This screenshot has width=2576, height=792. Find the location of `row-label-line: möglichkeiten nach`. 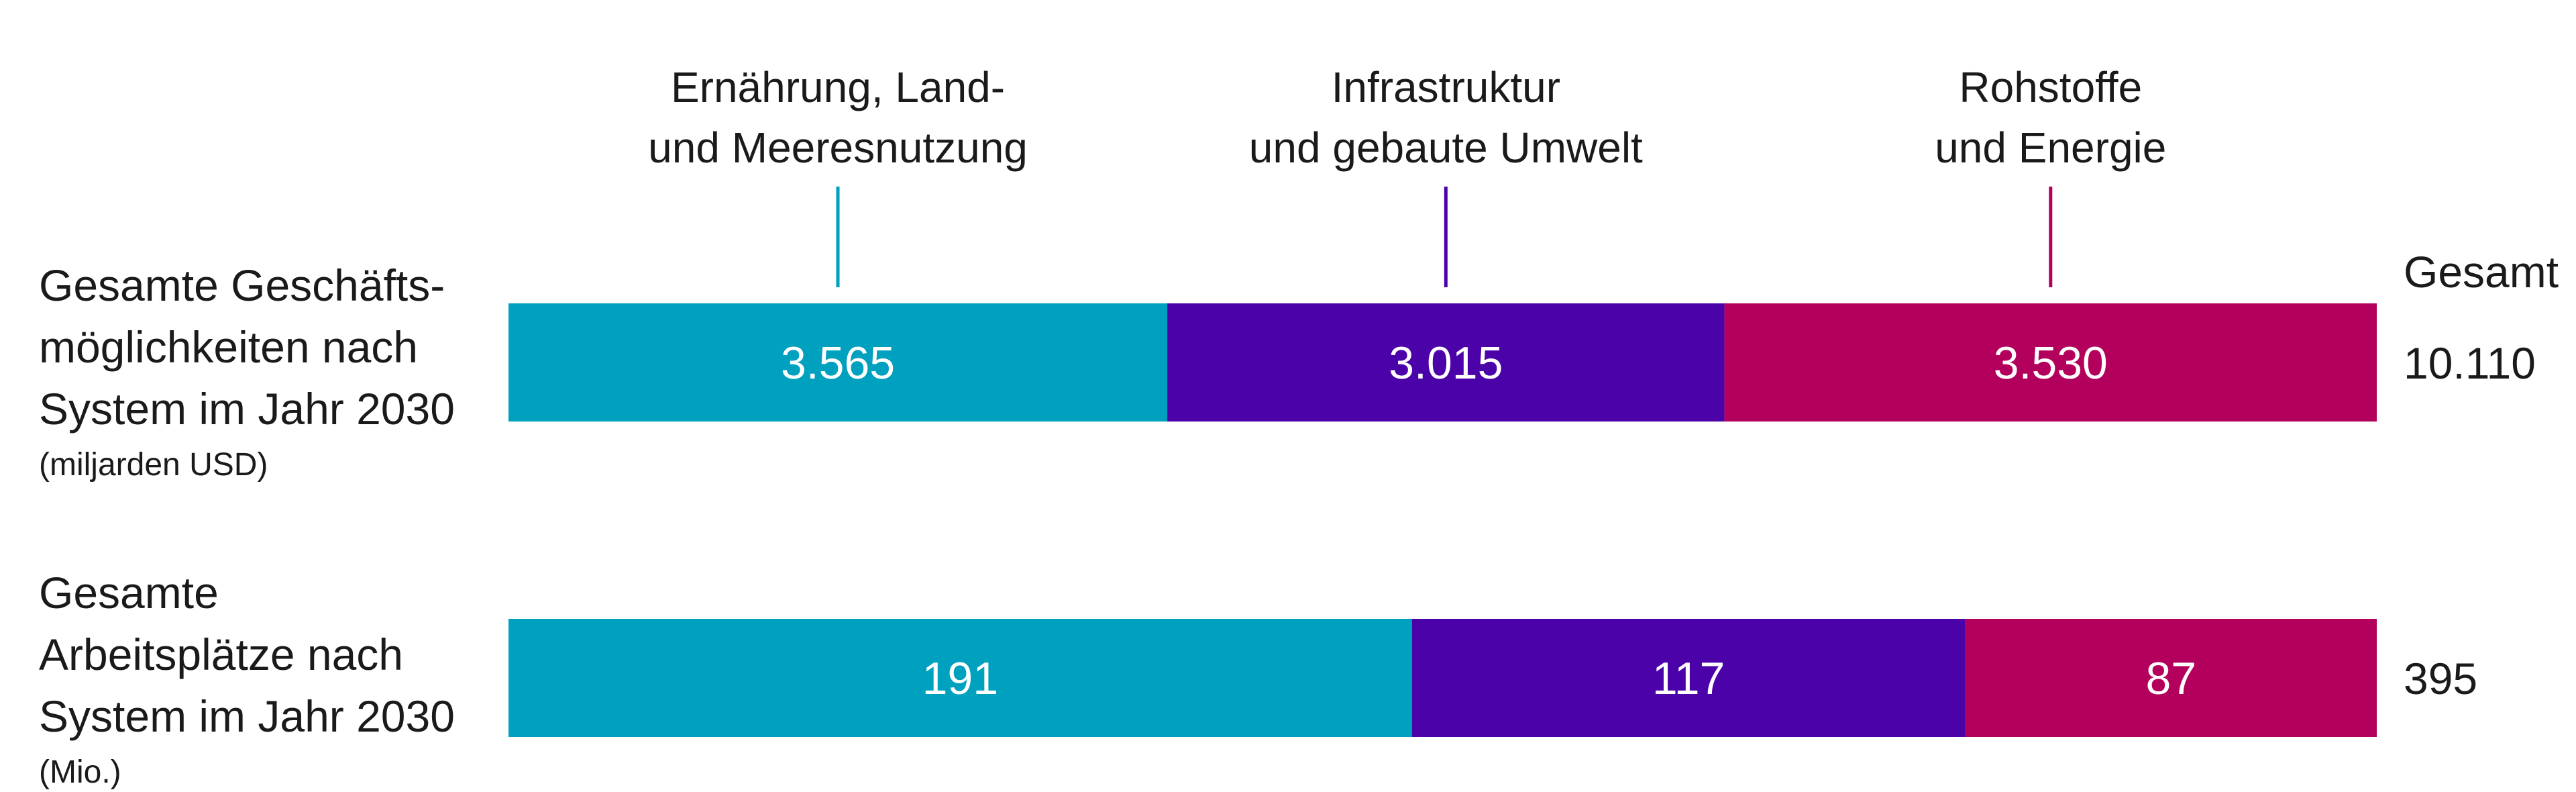

row-label-line: möglichkeiten nach is located at coordinates (228, 347).